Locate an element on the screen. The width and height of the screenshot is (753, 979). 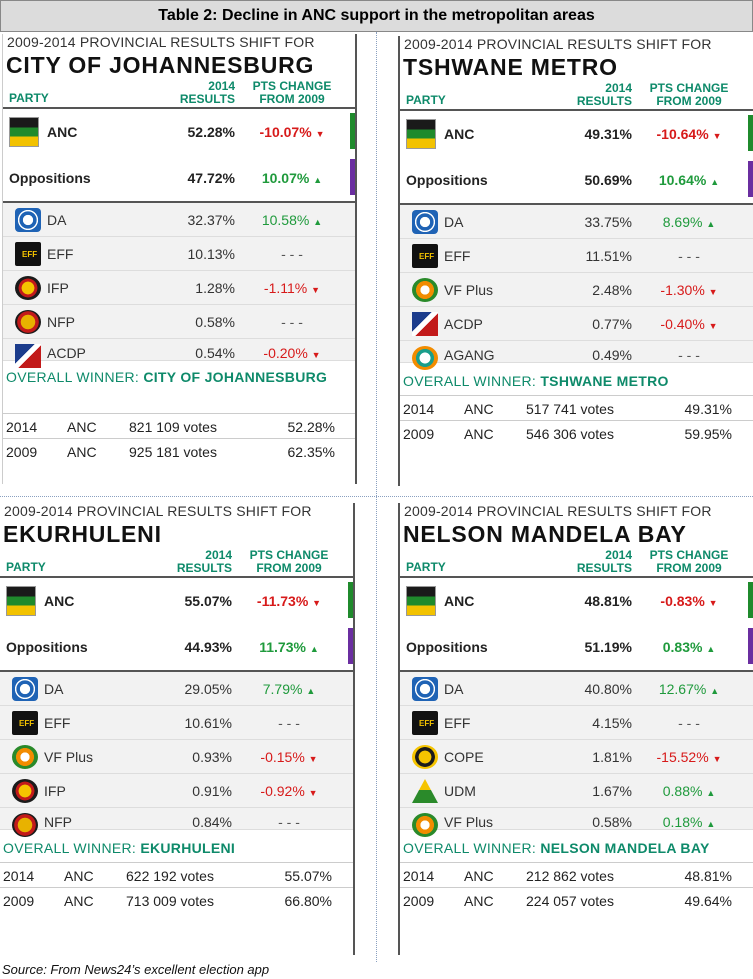
vote-row: 2014 ANC 212 862 votes 48.81% is located at coordinates (576, 874).